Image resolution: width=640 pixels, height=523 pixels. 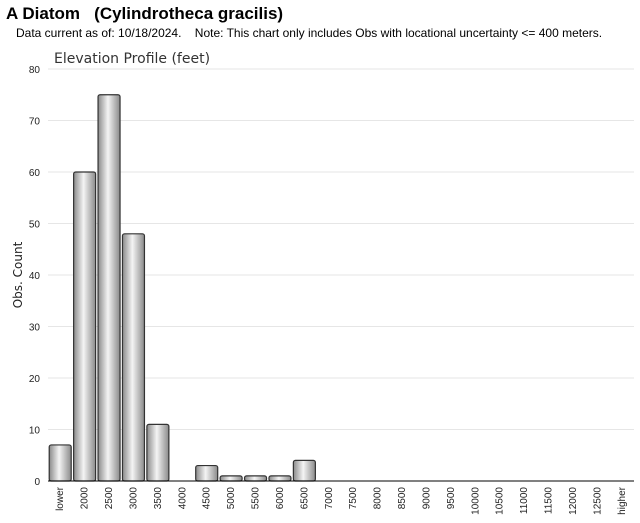 I want to click on x-tick-label: 11500, so click(x=549, y=501).